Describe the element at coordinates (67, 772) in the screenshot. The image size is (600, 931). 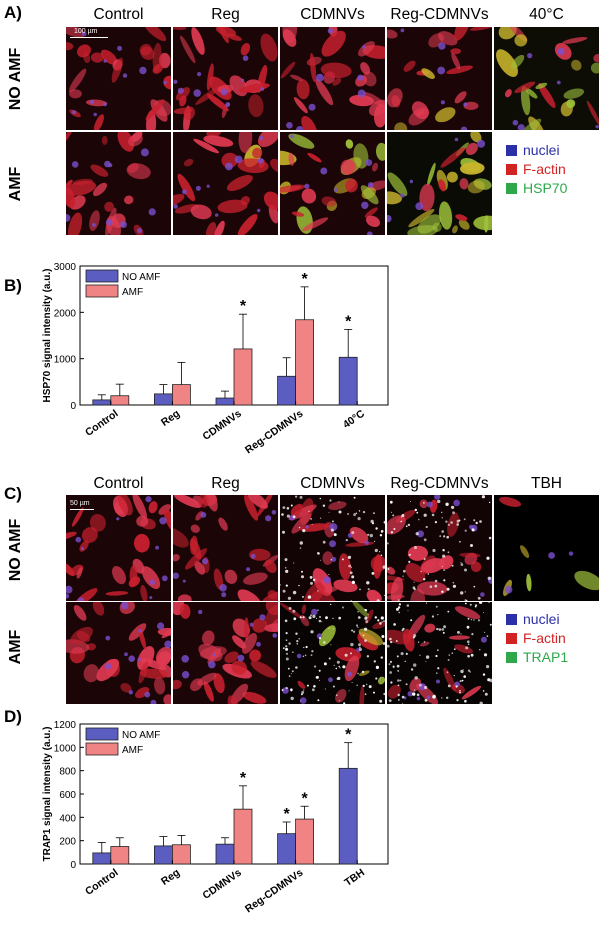
I see `y-tick-label: 800` at that location.